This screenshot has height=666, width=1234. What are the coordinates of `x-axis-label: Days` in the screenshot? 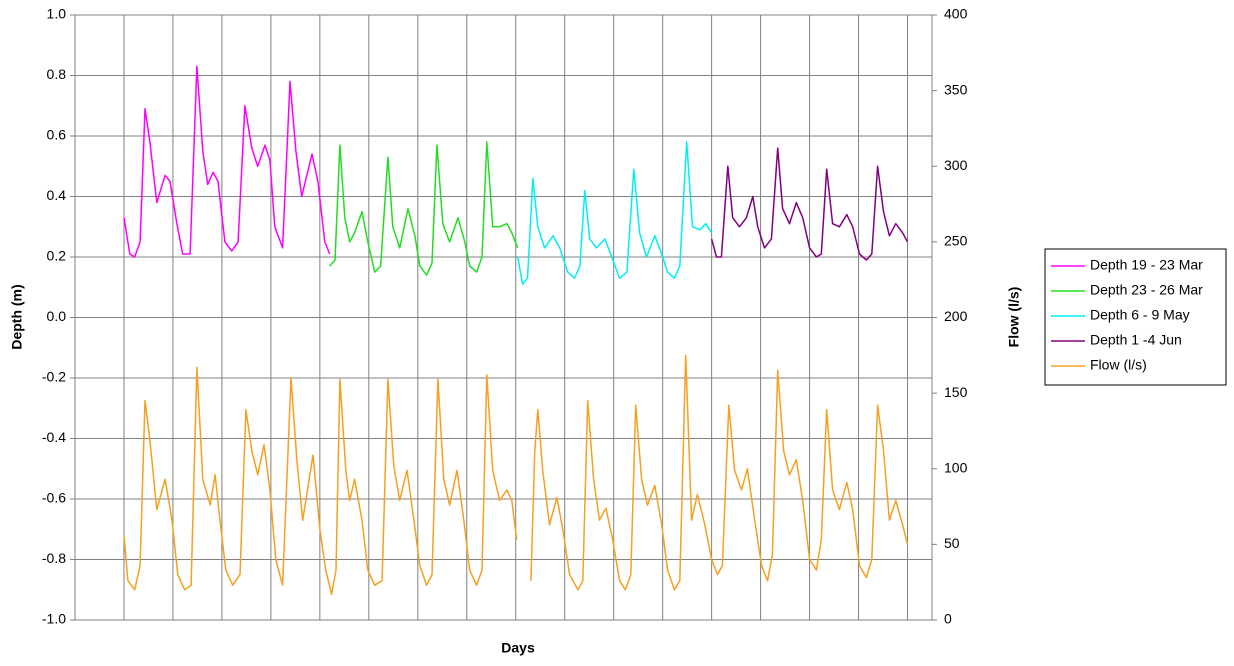 It's located at (518, 648).